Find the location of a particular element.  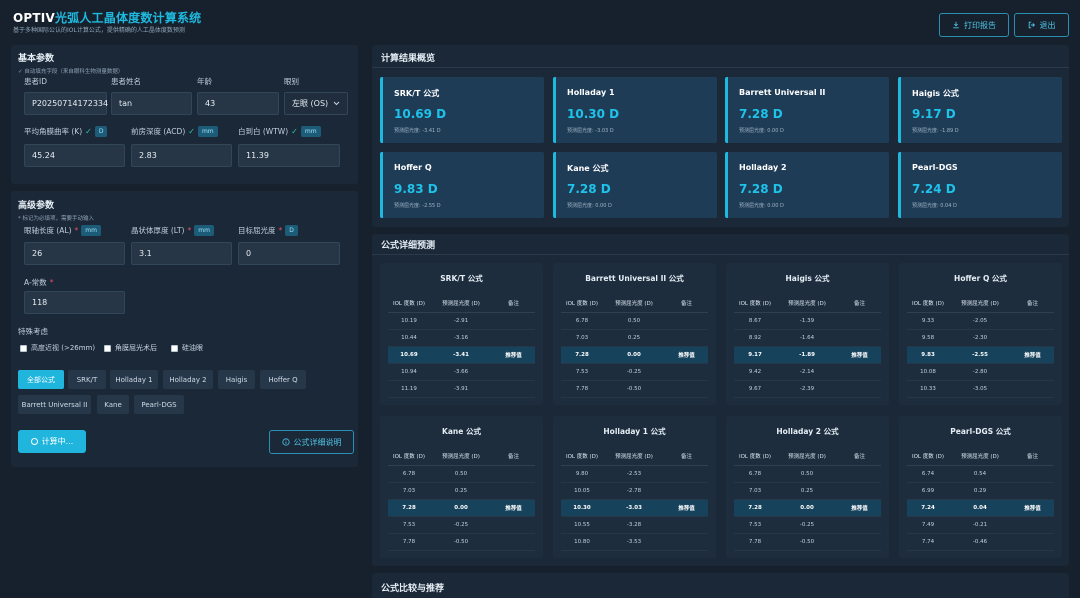

predicted-refraction-cell: 0.29 is located at coordinates (980, 491).